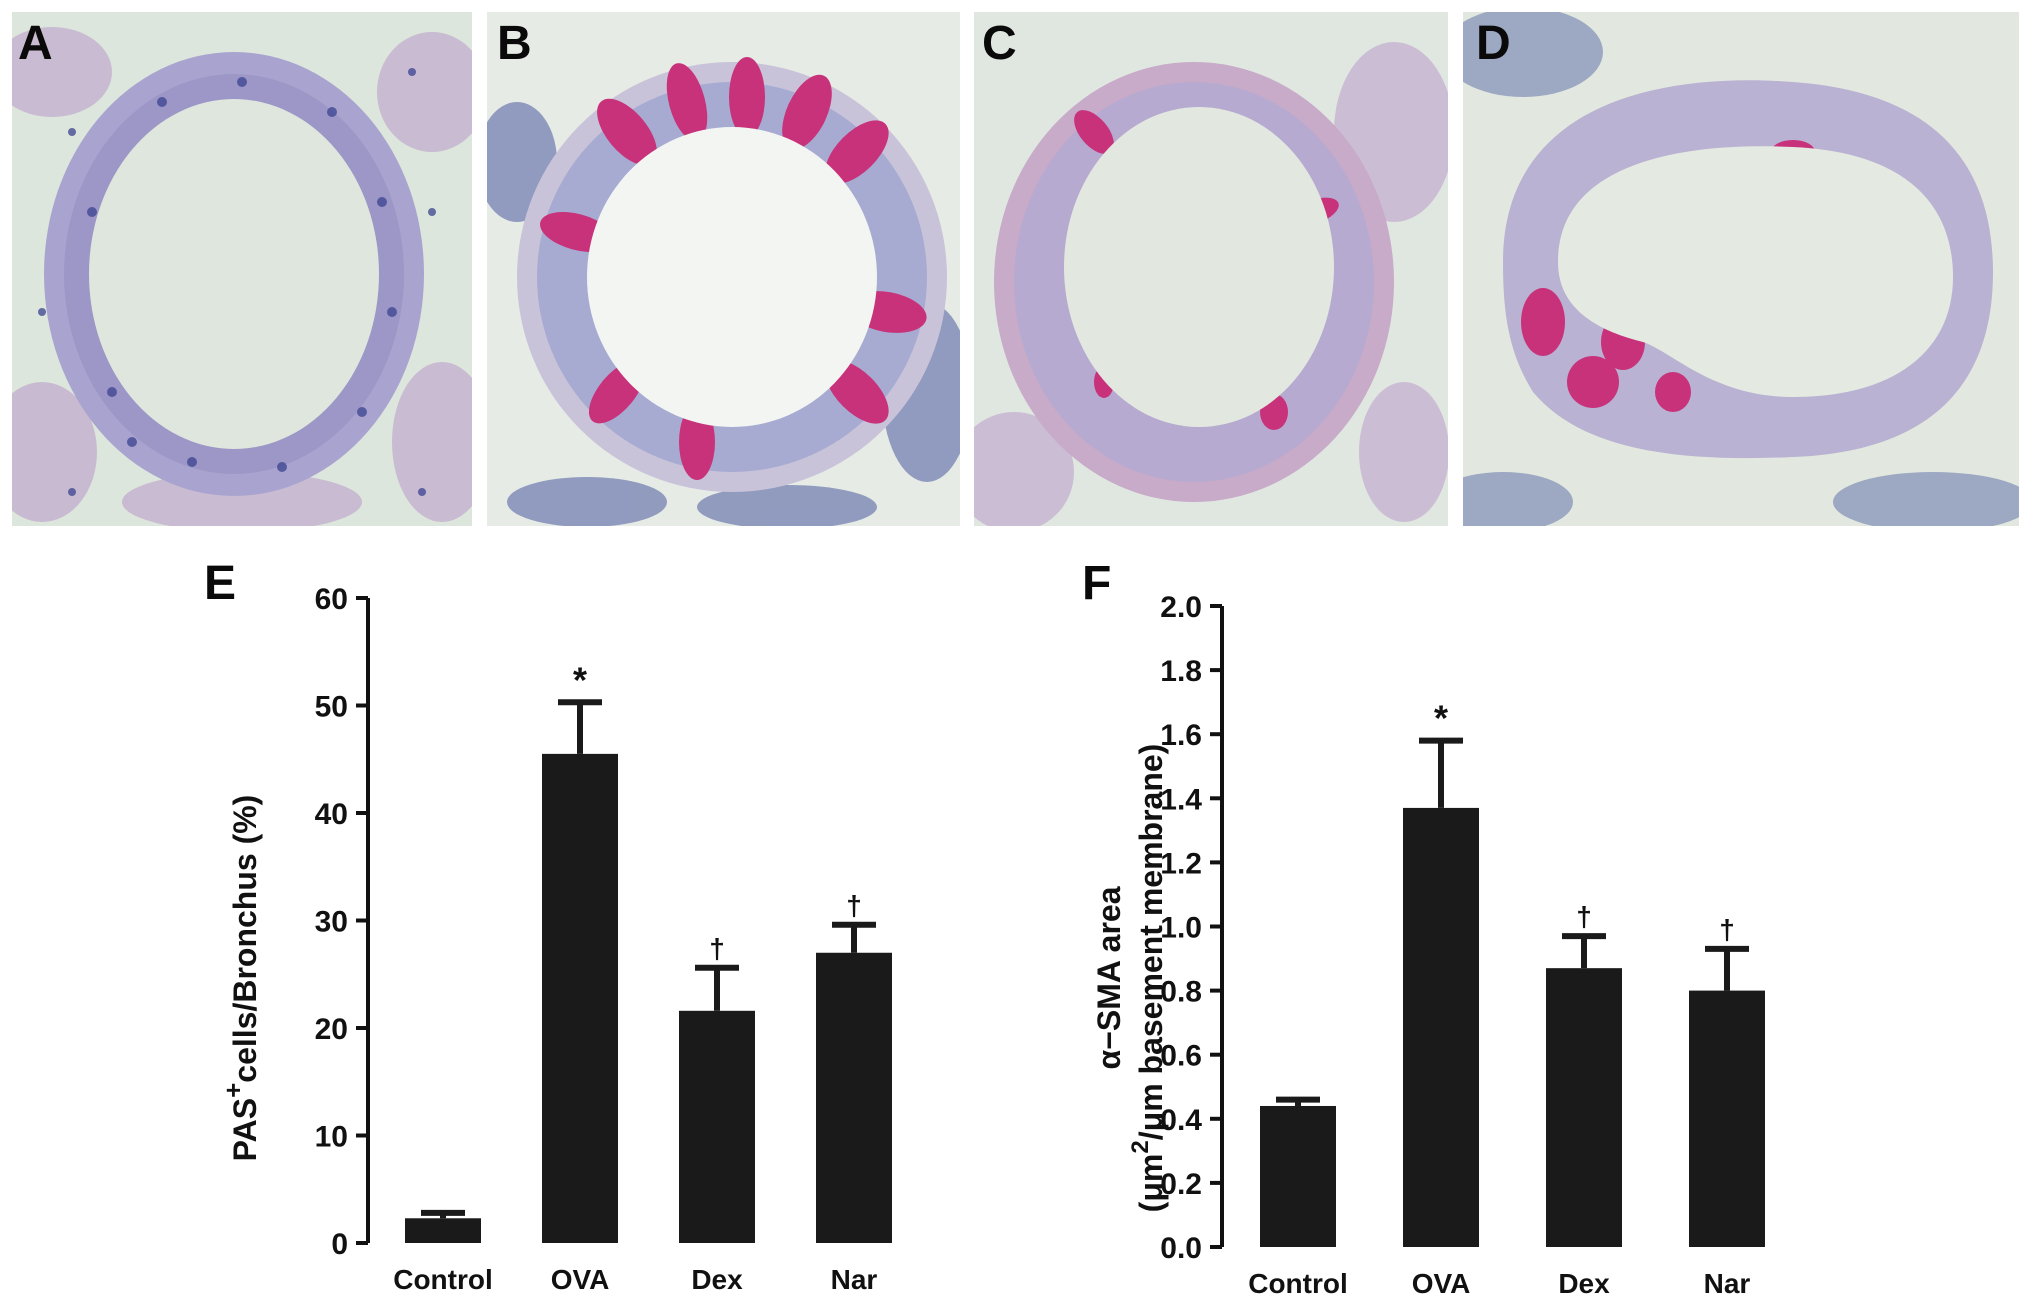 The image size is (2031, 1307). I want to click on micrograph-d-image, so click(1741, 269).